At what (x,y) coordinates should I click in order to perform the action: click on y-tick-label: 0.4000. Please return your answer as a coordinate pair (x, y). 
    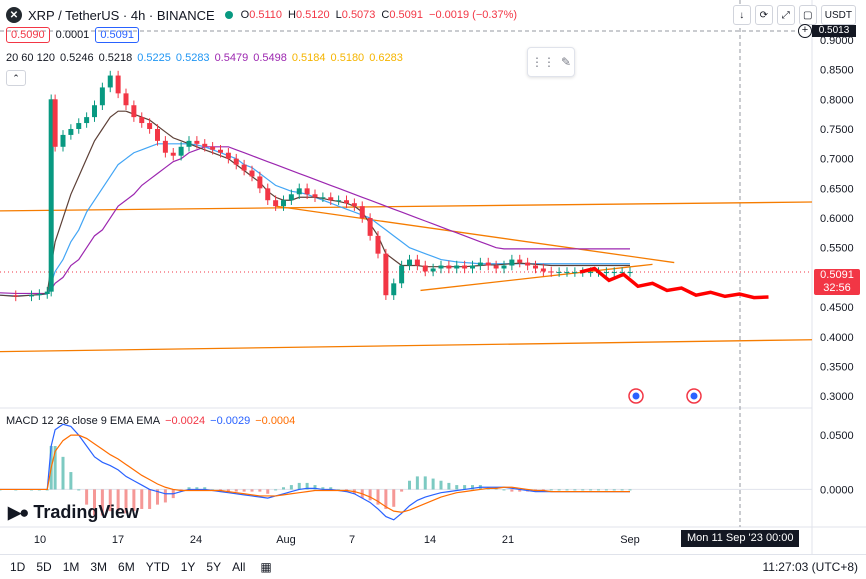
    Looking at the image, I should click on (837, 338).